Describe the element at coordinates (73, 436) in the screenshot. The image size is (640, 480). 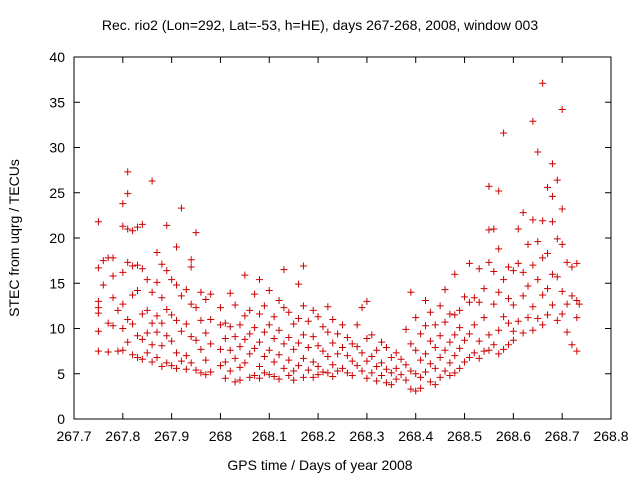
I see `x-tick-label: 267.7` at that location.